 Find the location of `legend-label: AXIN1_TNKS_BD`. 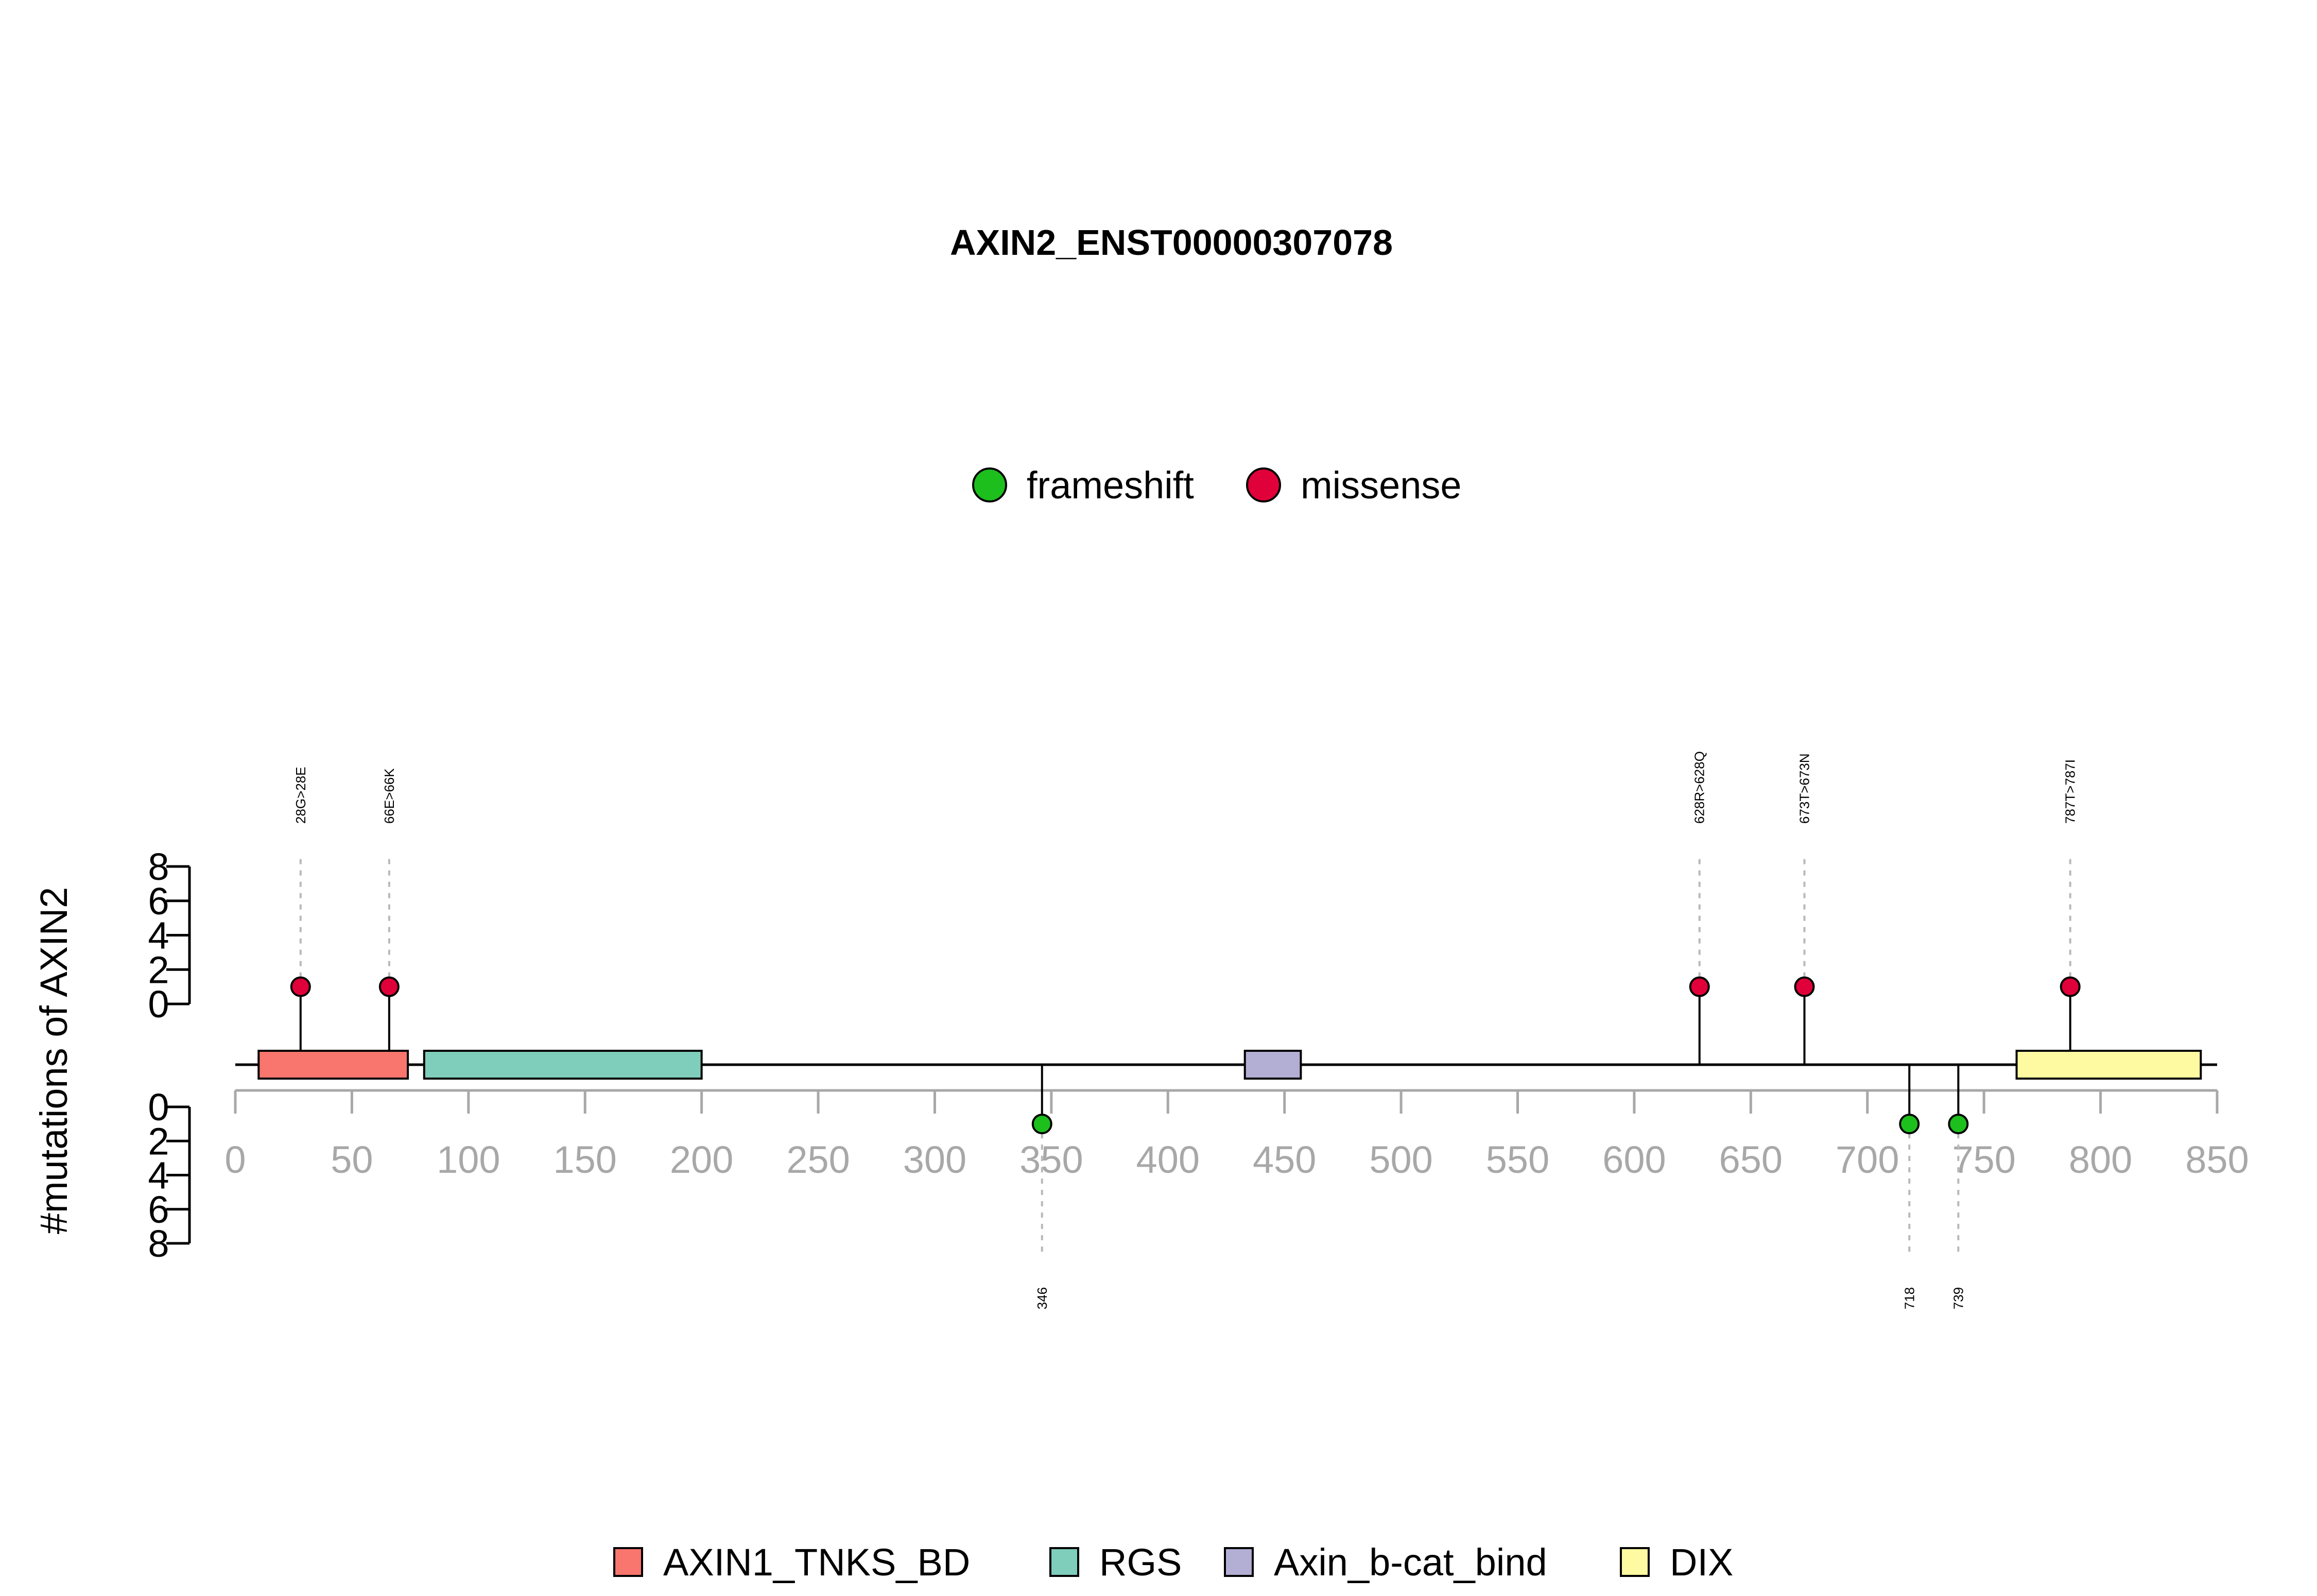

legend-label: AXIN1_TNKS_BD is located at coordinates (816, 1563).